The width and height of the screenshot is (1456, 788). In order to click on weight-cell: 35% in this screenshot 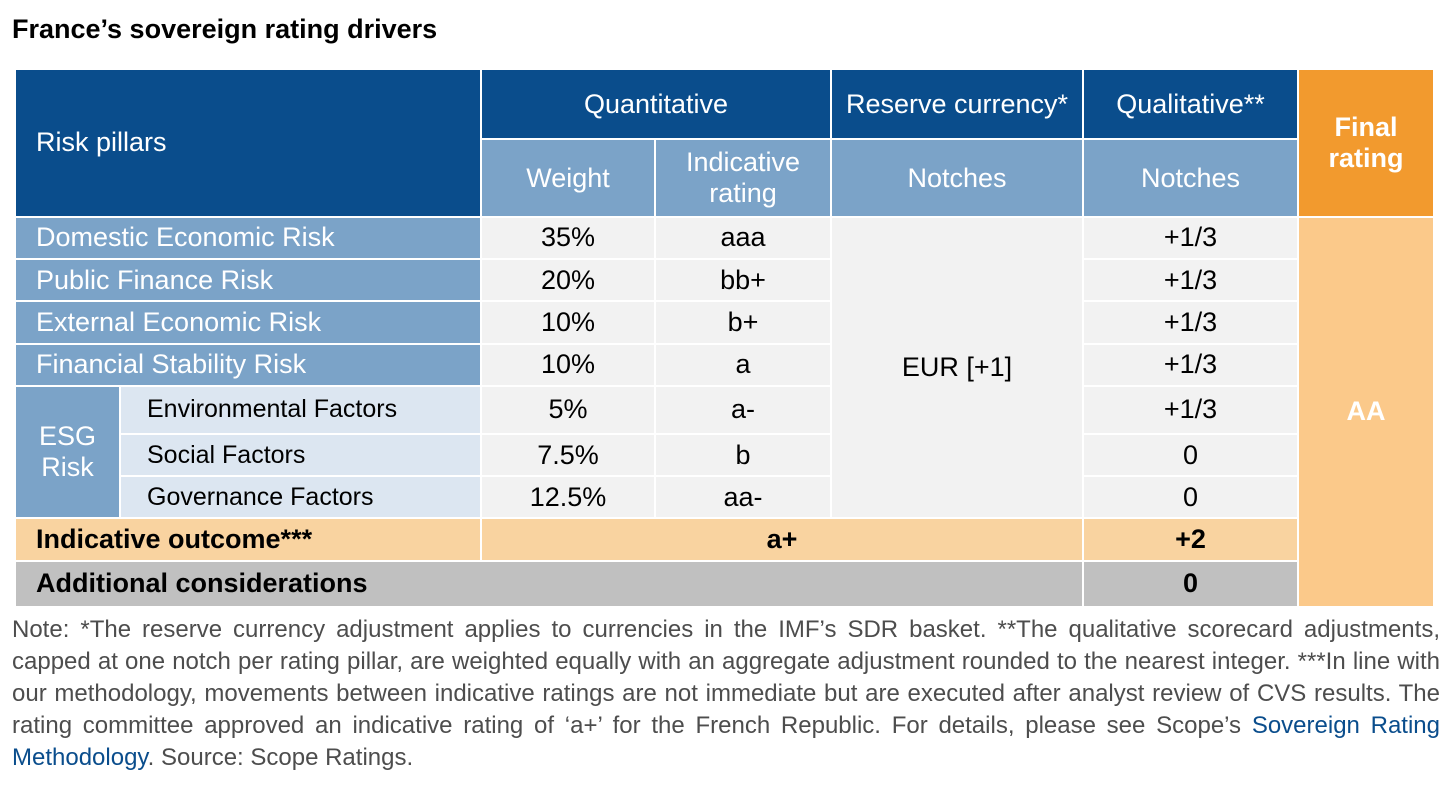, I will do `click(568, 238)`.